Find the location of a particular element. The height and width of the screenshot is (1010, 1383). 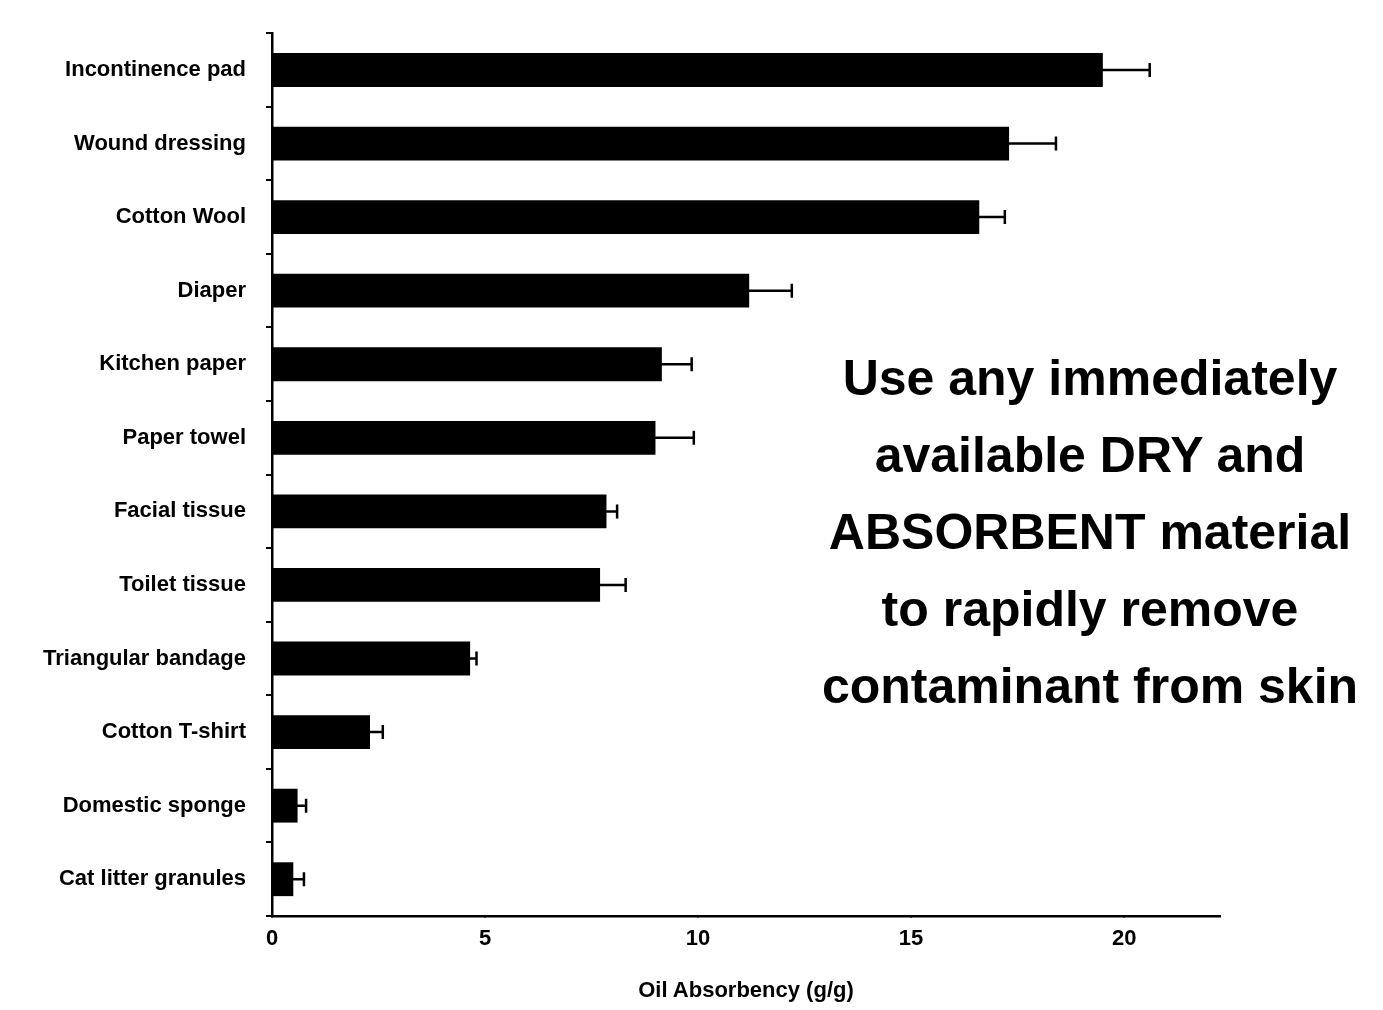

y-tick-label: Triangular bandage is located at coordinates (144, 657).